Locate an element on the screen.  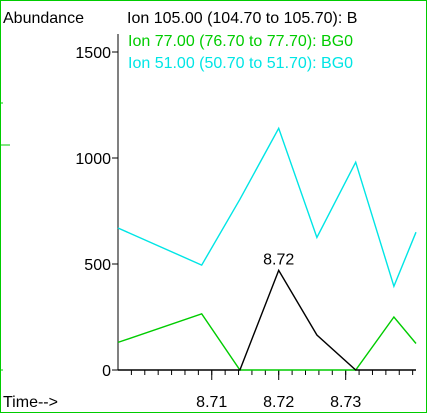
y-axis-label: Abundance is located at coordinates (43, 18).